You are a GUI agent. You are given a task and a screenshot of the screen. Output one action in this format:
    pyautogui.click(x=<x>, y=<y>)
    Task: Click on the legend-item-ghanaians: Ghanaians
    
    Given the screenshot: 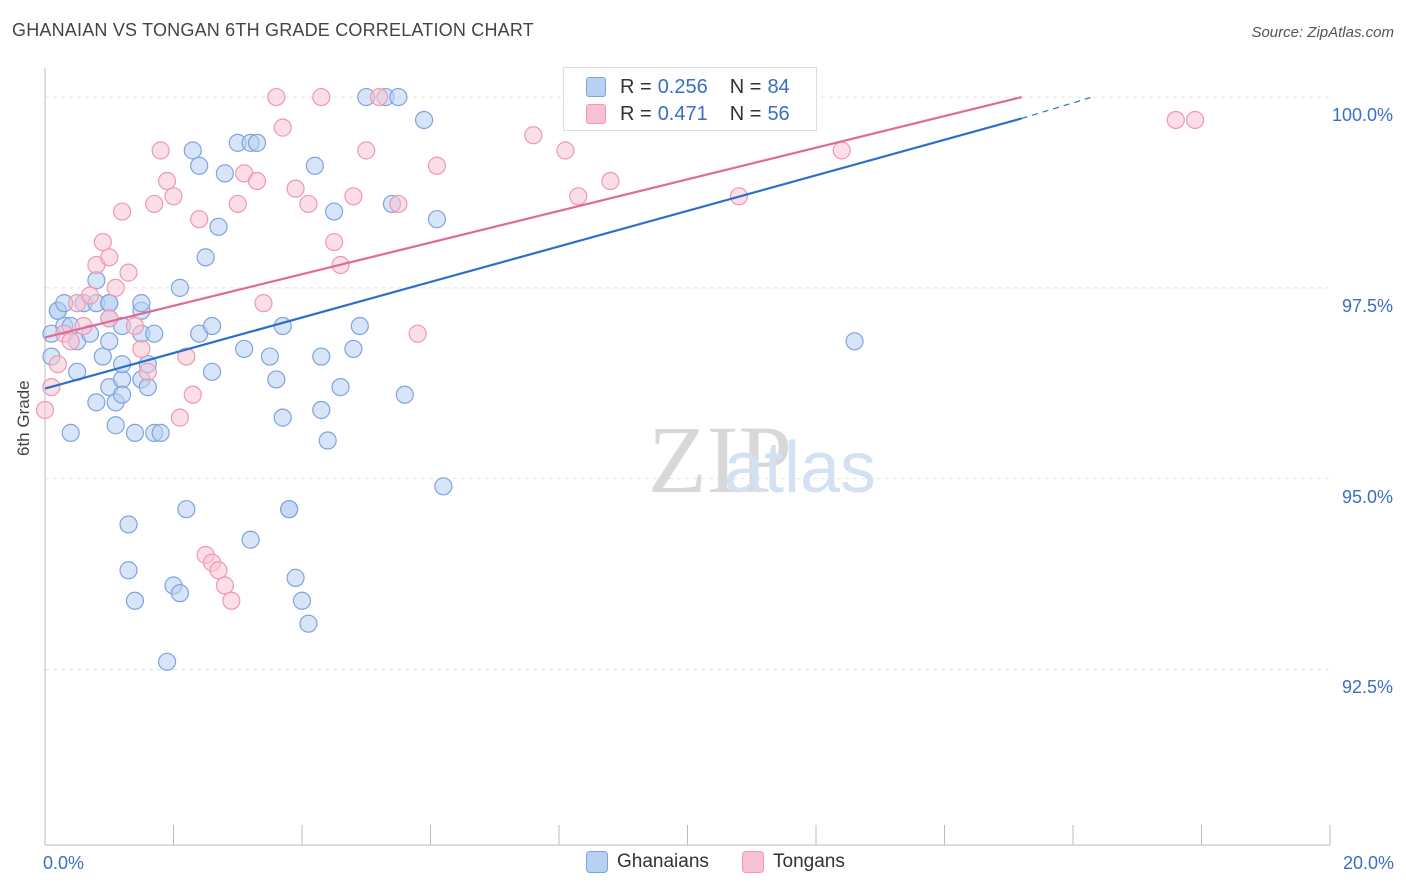 What is the action you would take?
    pyautogui.click(x=647, y=862)
    